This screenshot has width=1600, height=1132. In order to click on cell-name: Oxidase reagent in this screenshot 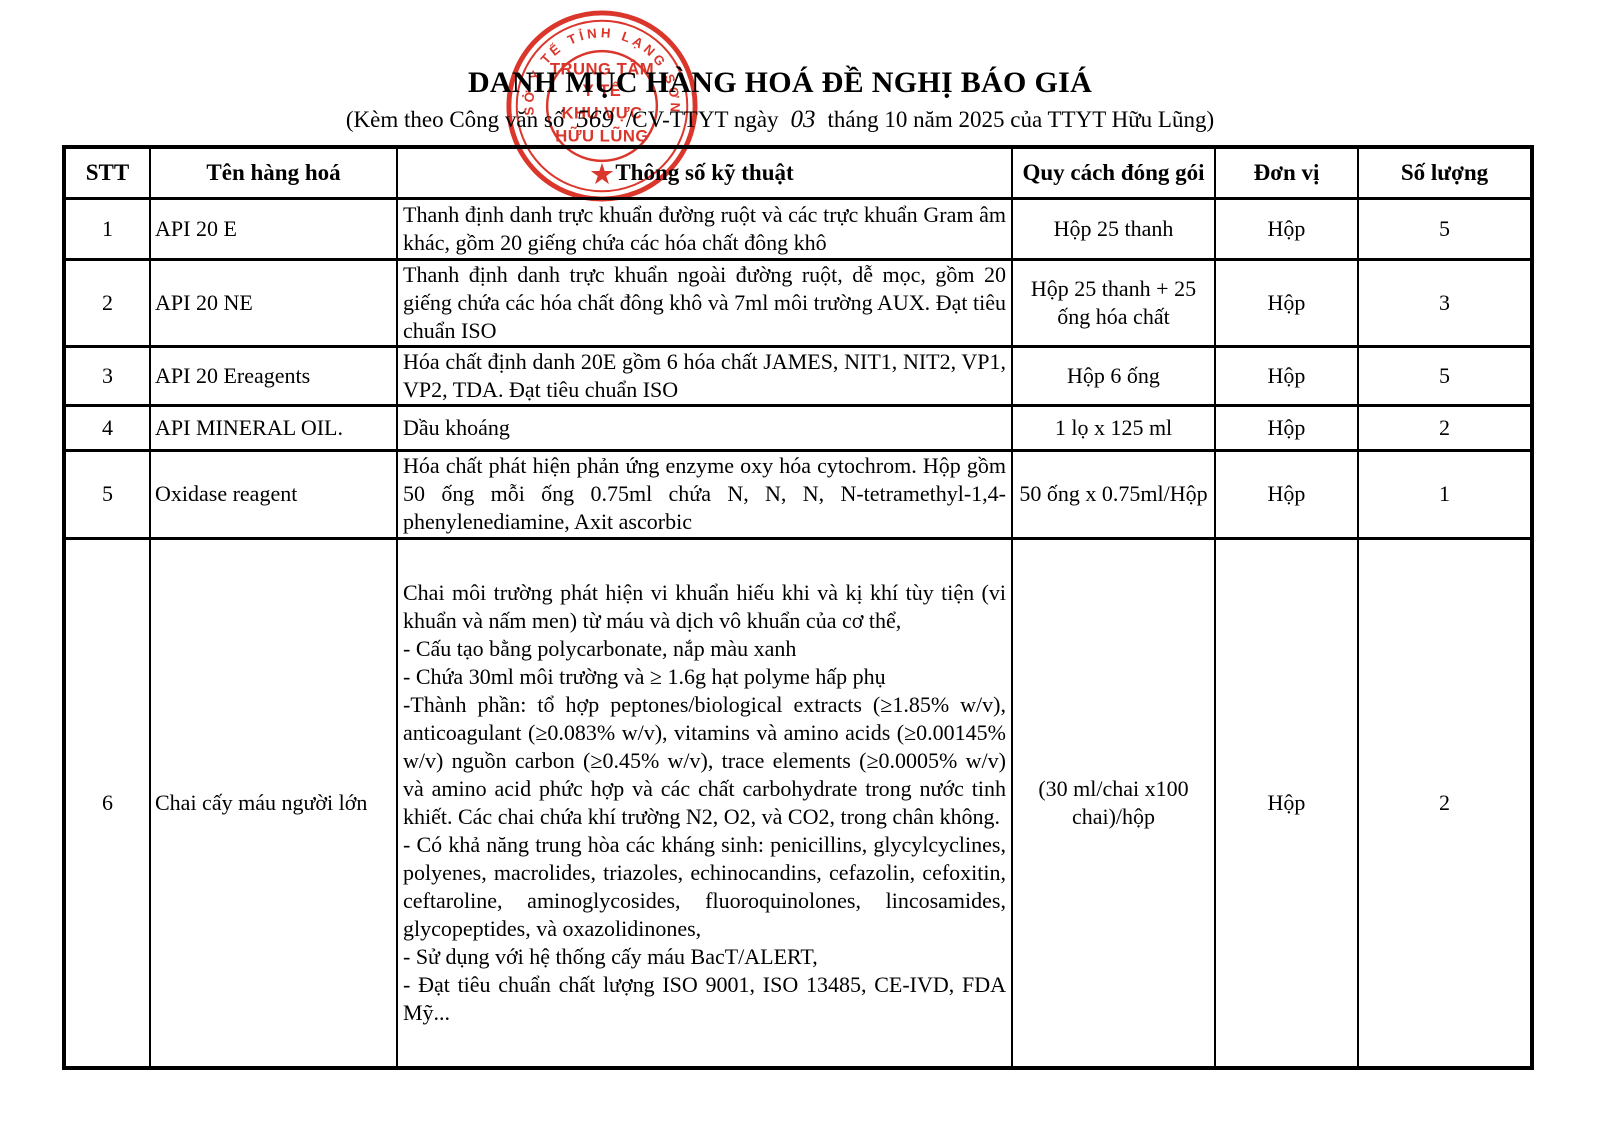, I will do `click(273, 494)`.